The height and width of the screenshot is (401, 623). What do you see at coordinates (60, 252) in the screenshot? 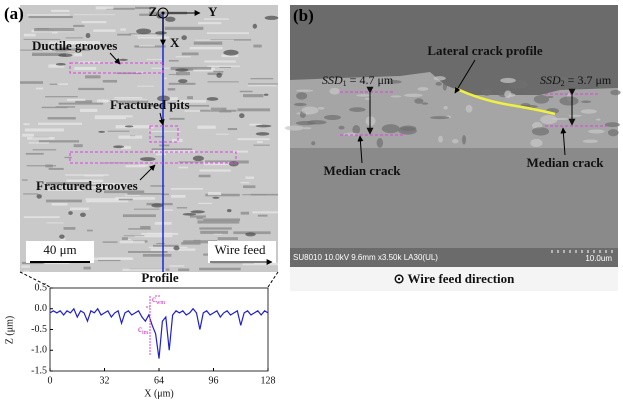
I see `scale-box` at bounding box center [60, 252].